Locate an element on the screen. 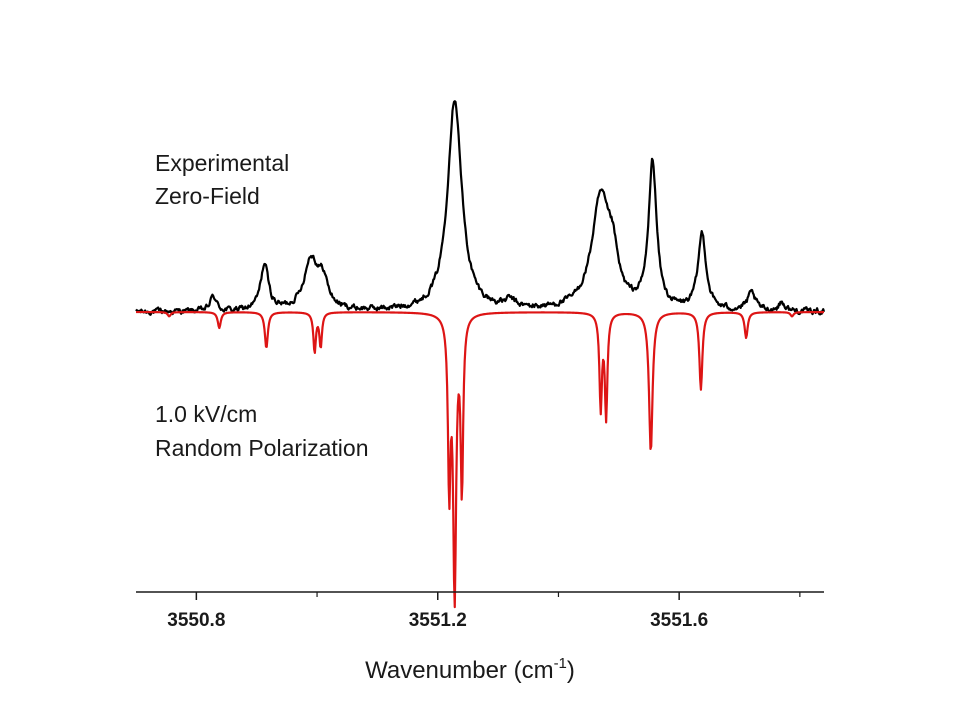  annotation-experimental-line-1: Experimental is located at coordinates (222, 163).